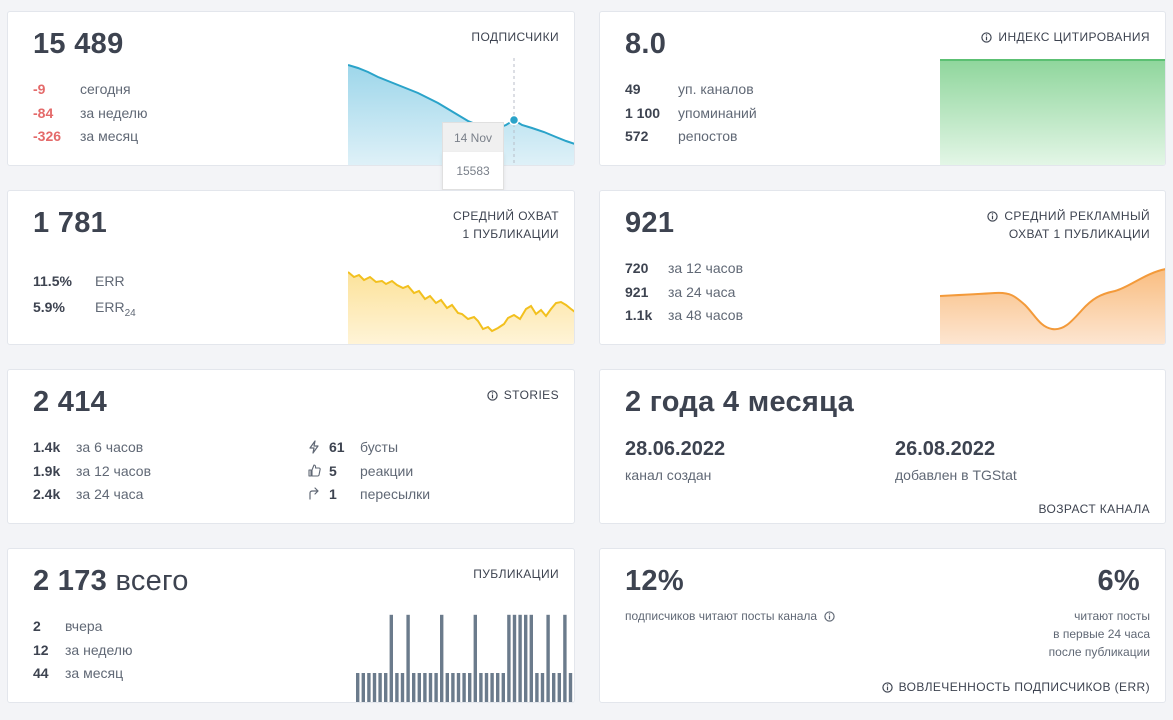  I want to click on subscribers-month-value: -326, so click(47, 136).